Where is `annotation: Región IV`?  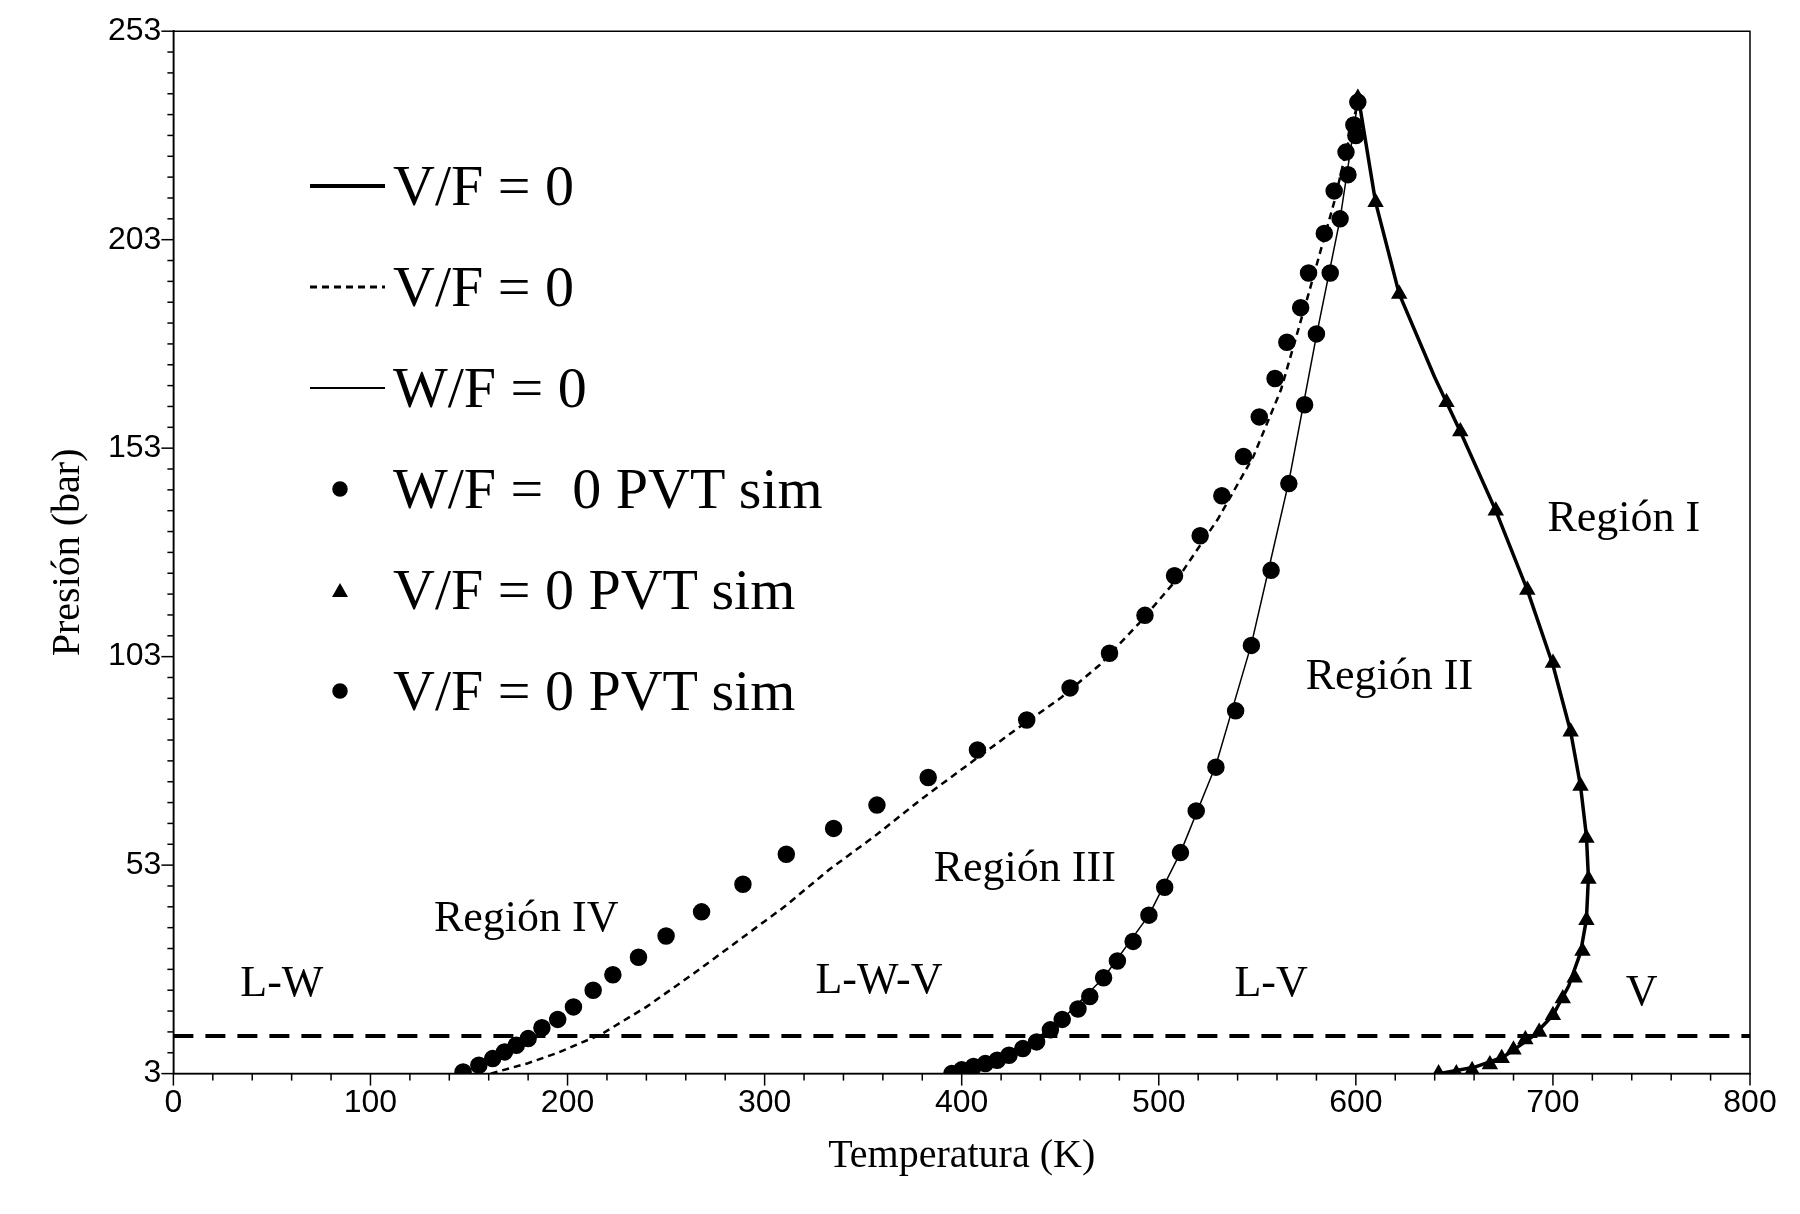
annotation: Región IV is located at coordinates (526, 916).